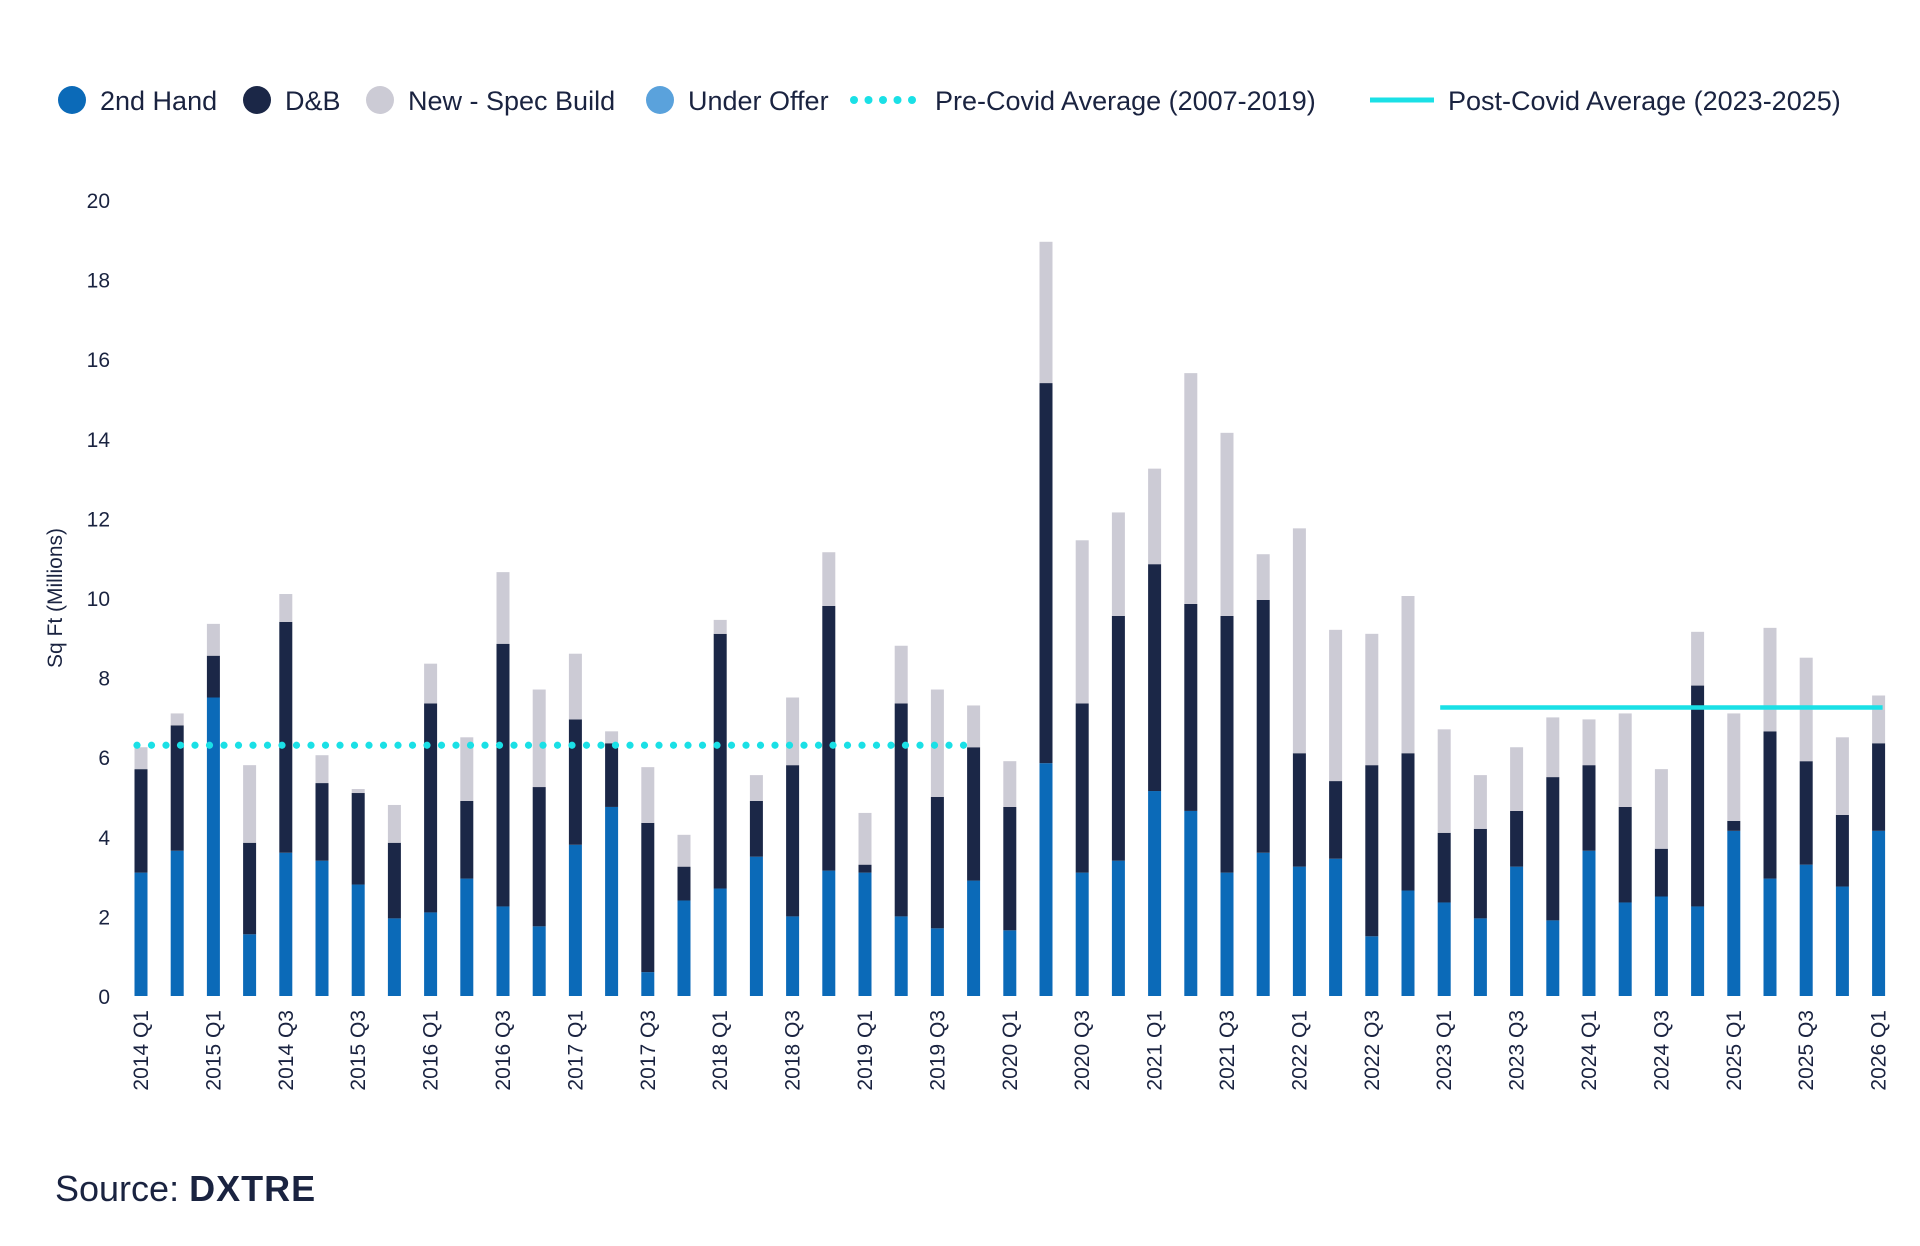 Image resolution: width=1920 pixels, height=1246 pixels. Describe the element at coordinates (137, 101) in the screenshot. I see `legend-item-2nd-hand: 2nd Hand` at that location.